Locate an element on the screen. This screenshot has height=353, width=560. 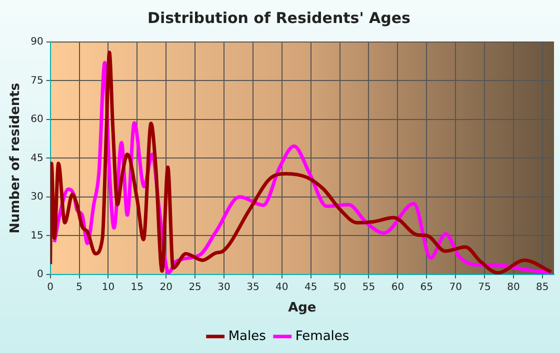
y-tick-label: 30 is located at coordinates (37, 197).